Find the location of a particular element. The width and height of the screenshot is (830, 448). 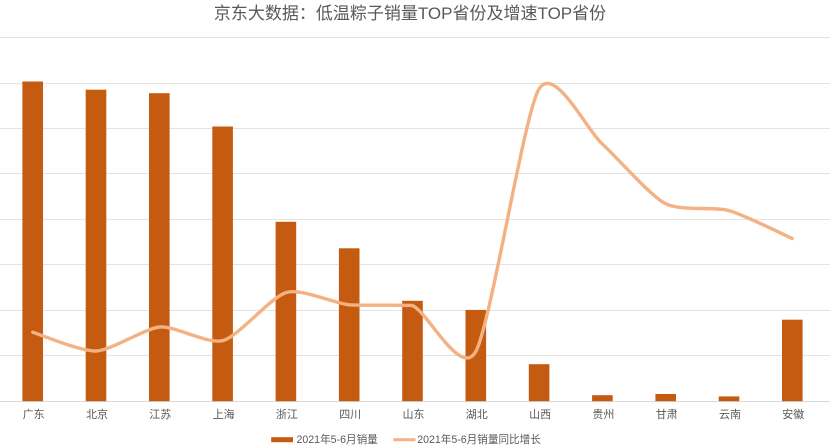

svg-text: 山东 is located at coordinates (414, 414).